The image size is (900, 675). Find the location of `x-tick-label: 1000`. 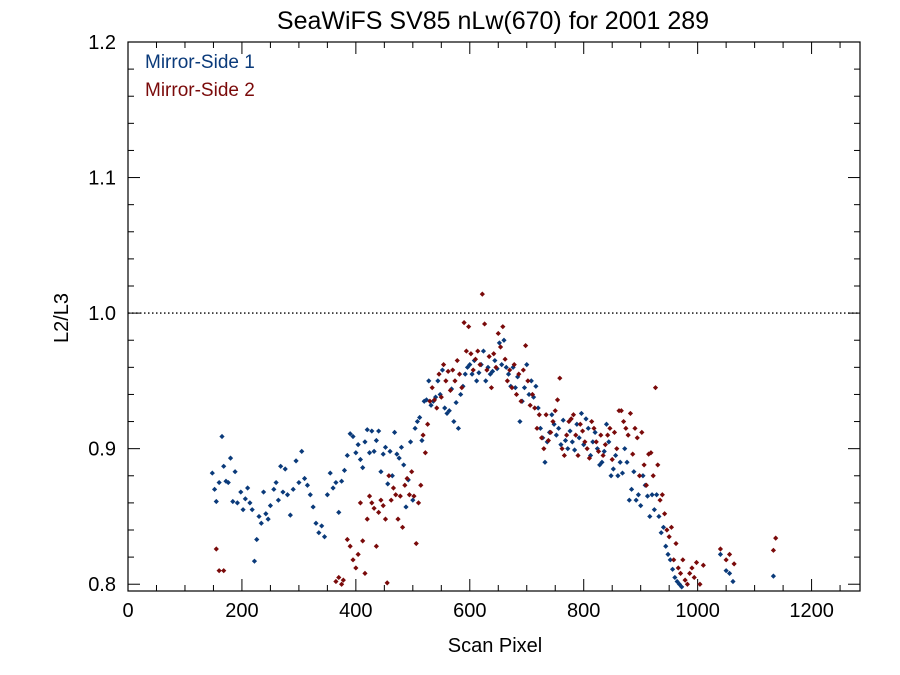

x-tick-label: 1000 is located at coordinates (697, 611).